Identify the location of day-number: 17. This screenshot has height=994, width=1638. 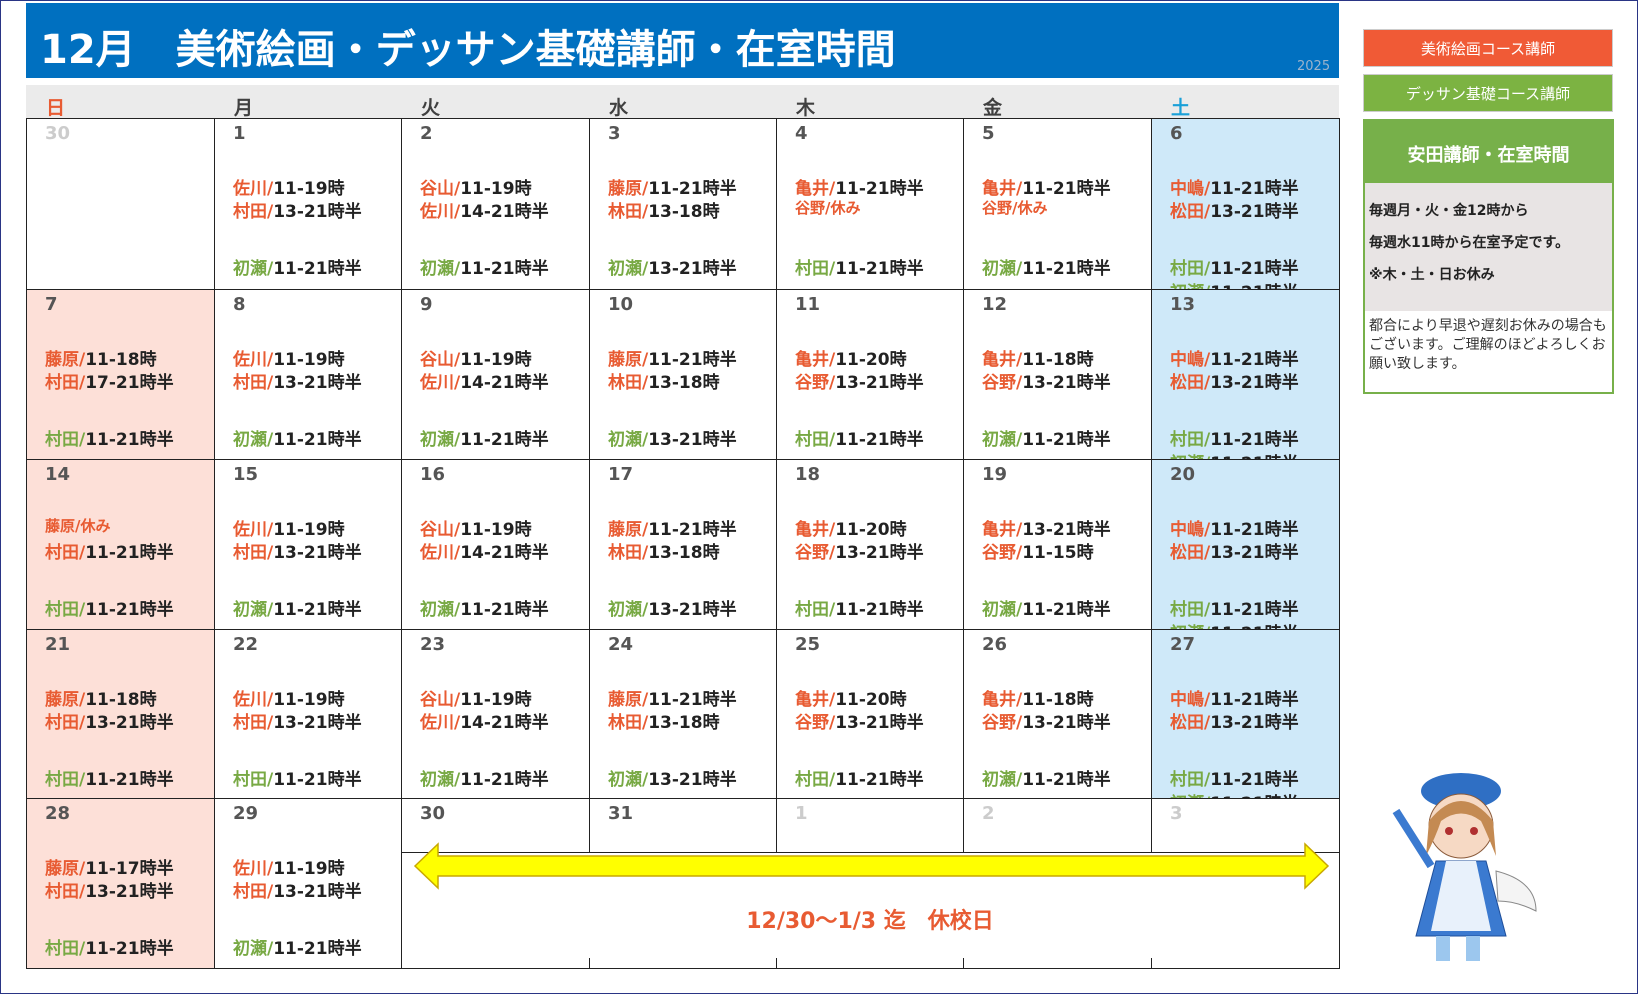
(621, 474).